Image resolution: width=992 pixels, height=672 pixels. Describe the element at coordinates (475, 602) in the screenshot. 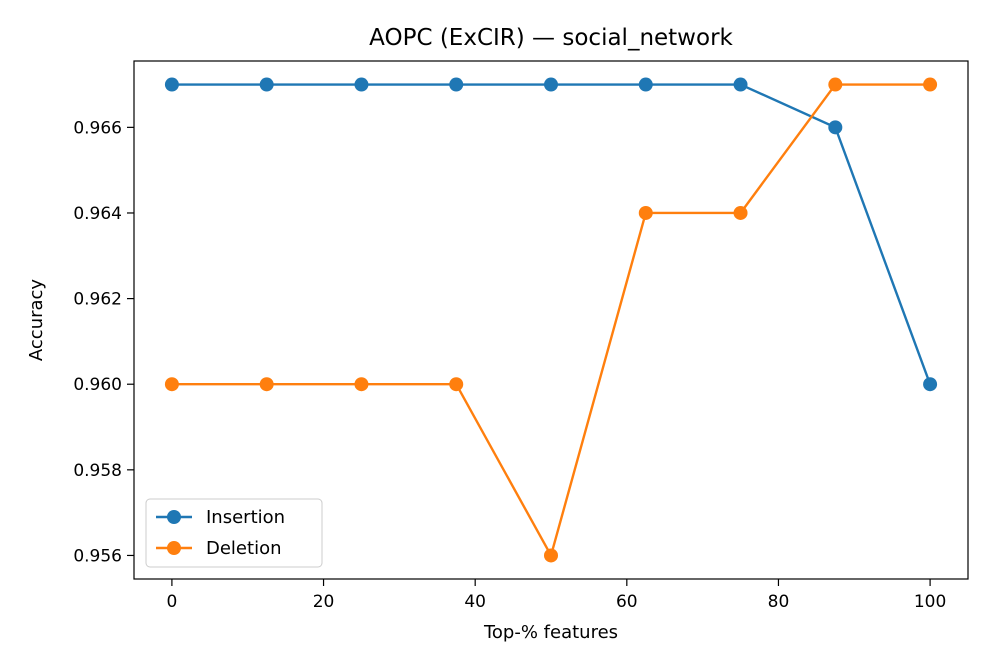

I see `x-tick-label: 40` at that location.